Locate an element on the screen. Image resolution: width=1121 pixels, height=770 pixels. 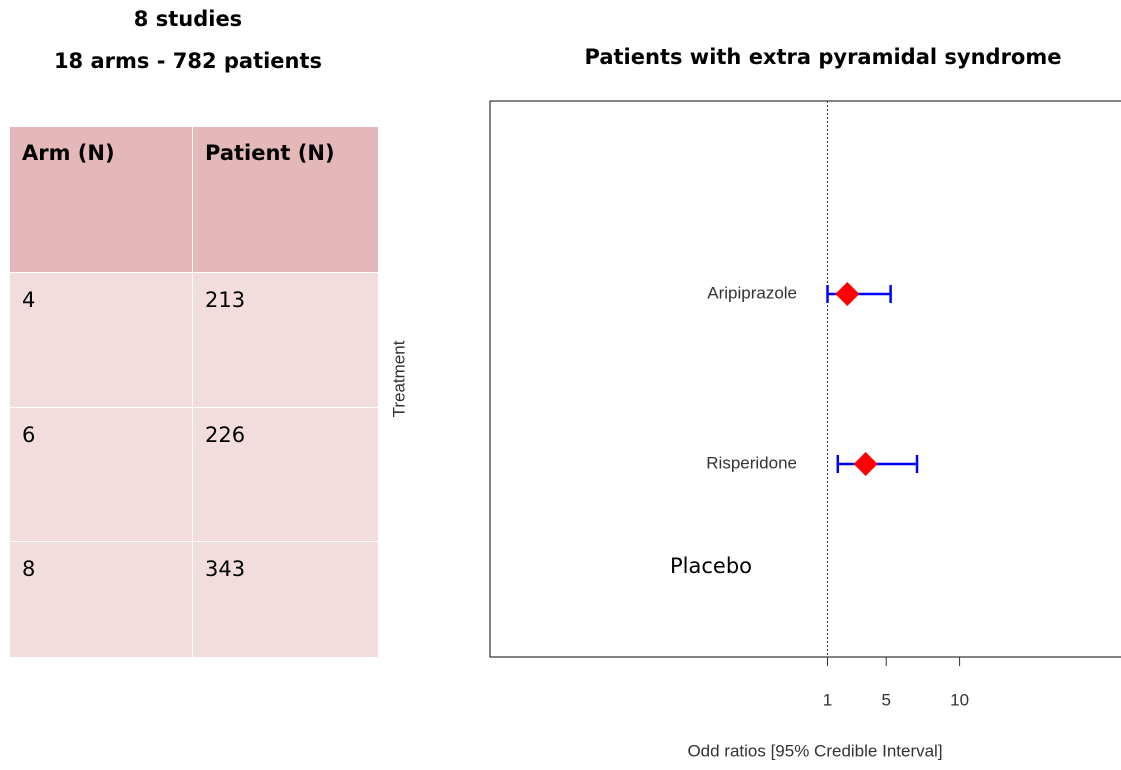
x-tick-label: 5 is located at coordinates (885, 699).